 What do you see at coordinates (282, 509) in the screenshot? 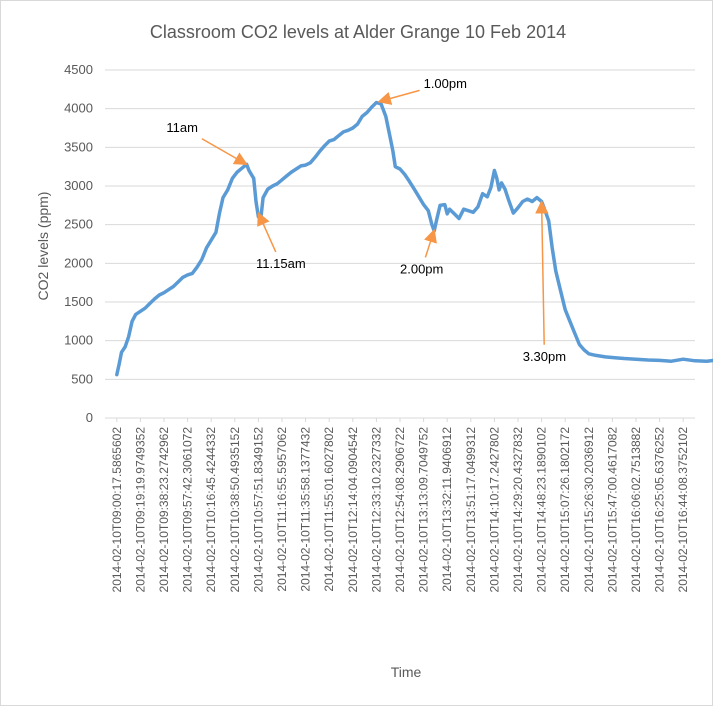
I see `x-tick-label: 2014-02-10T11:16:55.5957062` at bounding box center [282, 509].